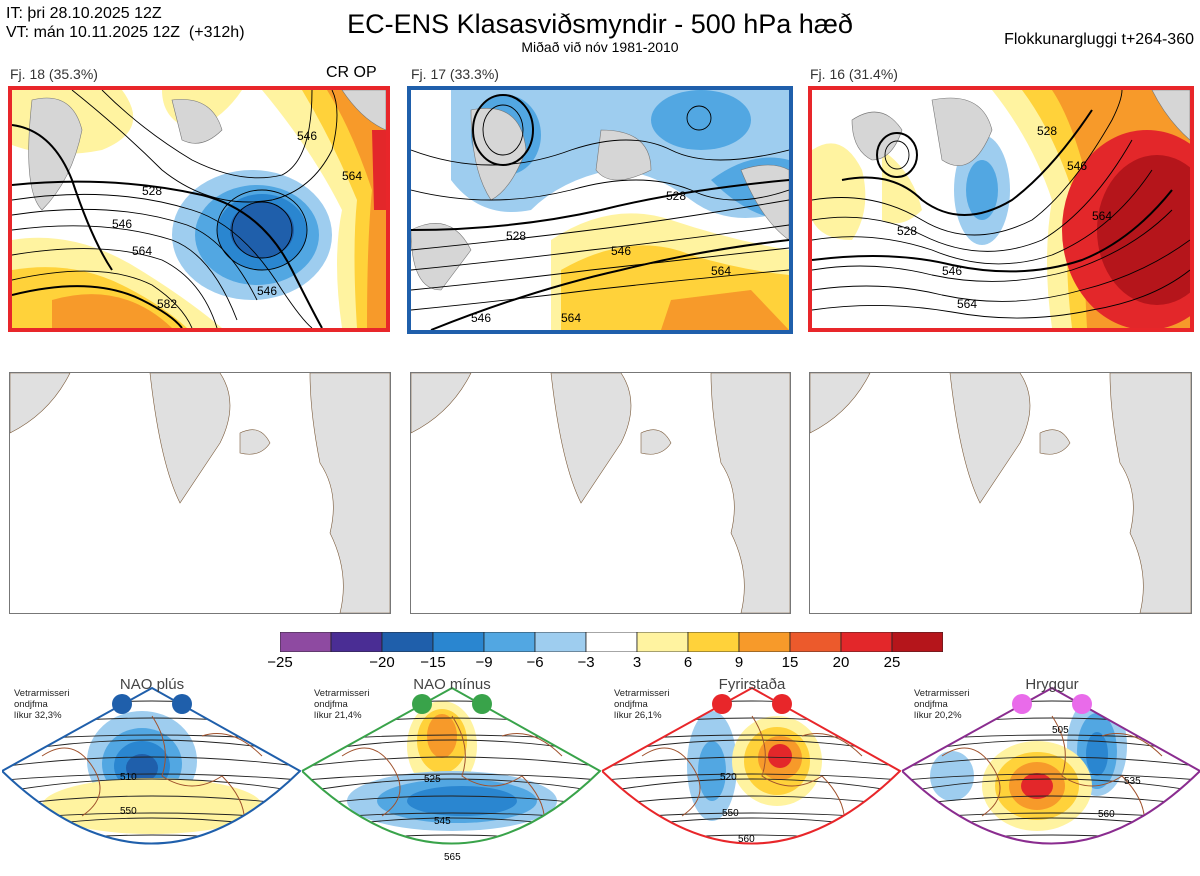 The width and height of the screenshot is (1200, 876). Describe the element at coordinates (484, 662) in the screenshot. I see `colorbar-tick-label: −9` at that location.